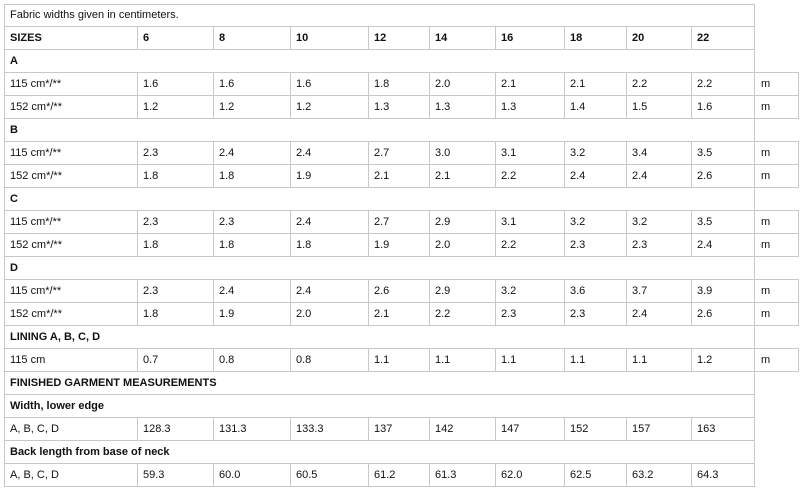 This screenshot has width=804, height=499. I want to click on yardage-value: 0.7, so click(175, 360).